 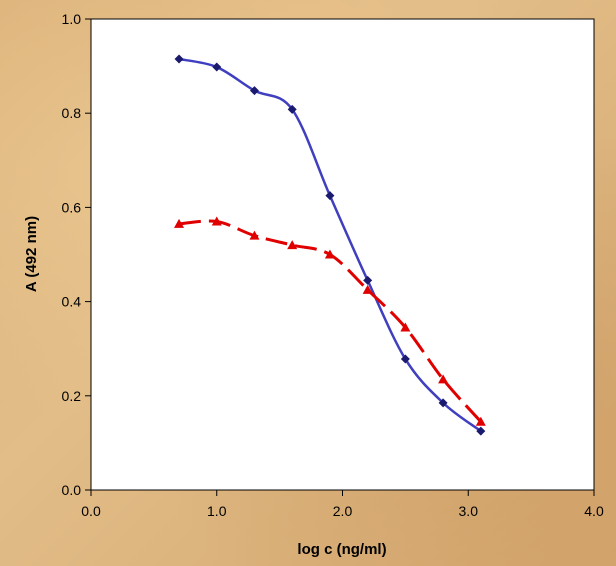 I want to click on x-tick-label: 0.0, so click(x=91, y=511).